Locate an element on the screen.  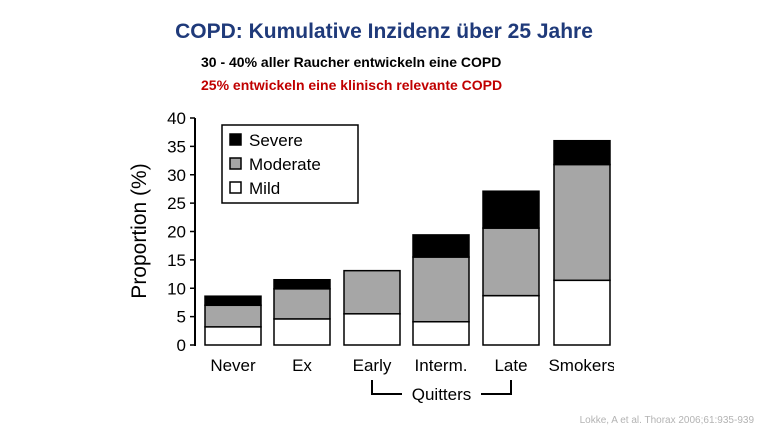
y-tick-label: 40 is located at coordinates (176, 118).